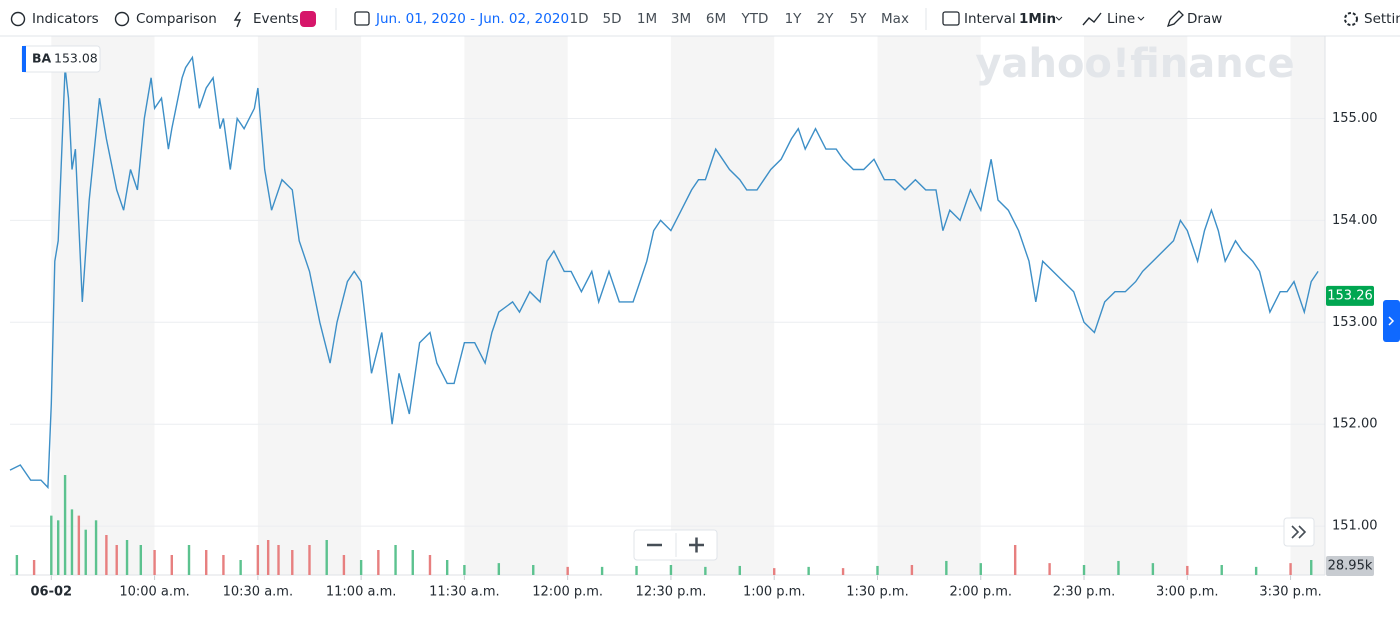  Describe the element at coordinates (52, 592) in the screenshot. I see `x-tick-label: 06-02` at that location.